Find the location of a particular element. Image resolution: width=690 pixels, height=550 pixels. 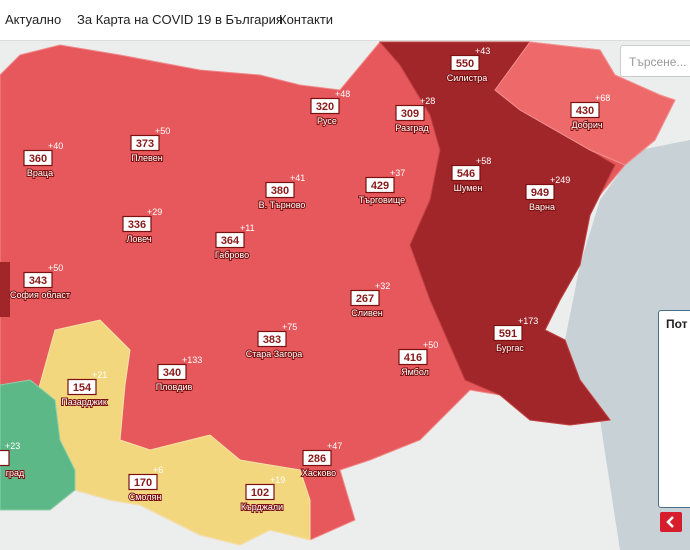

region-delta: +28 is located at coordinates (427, 101).